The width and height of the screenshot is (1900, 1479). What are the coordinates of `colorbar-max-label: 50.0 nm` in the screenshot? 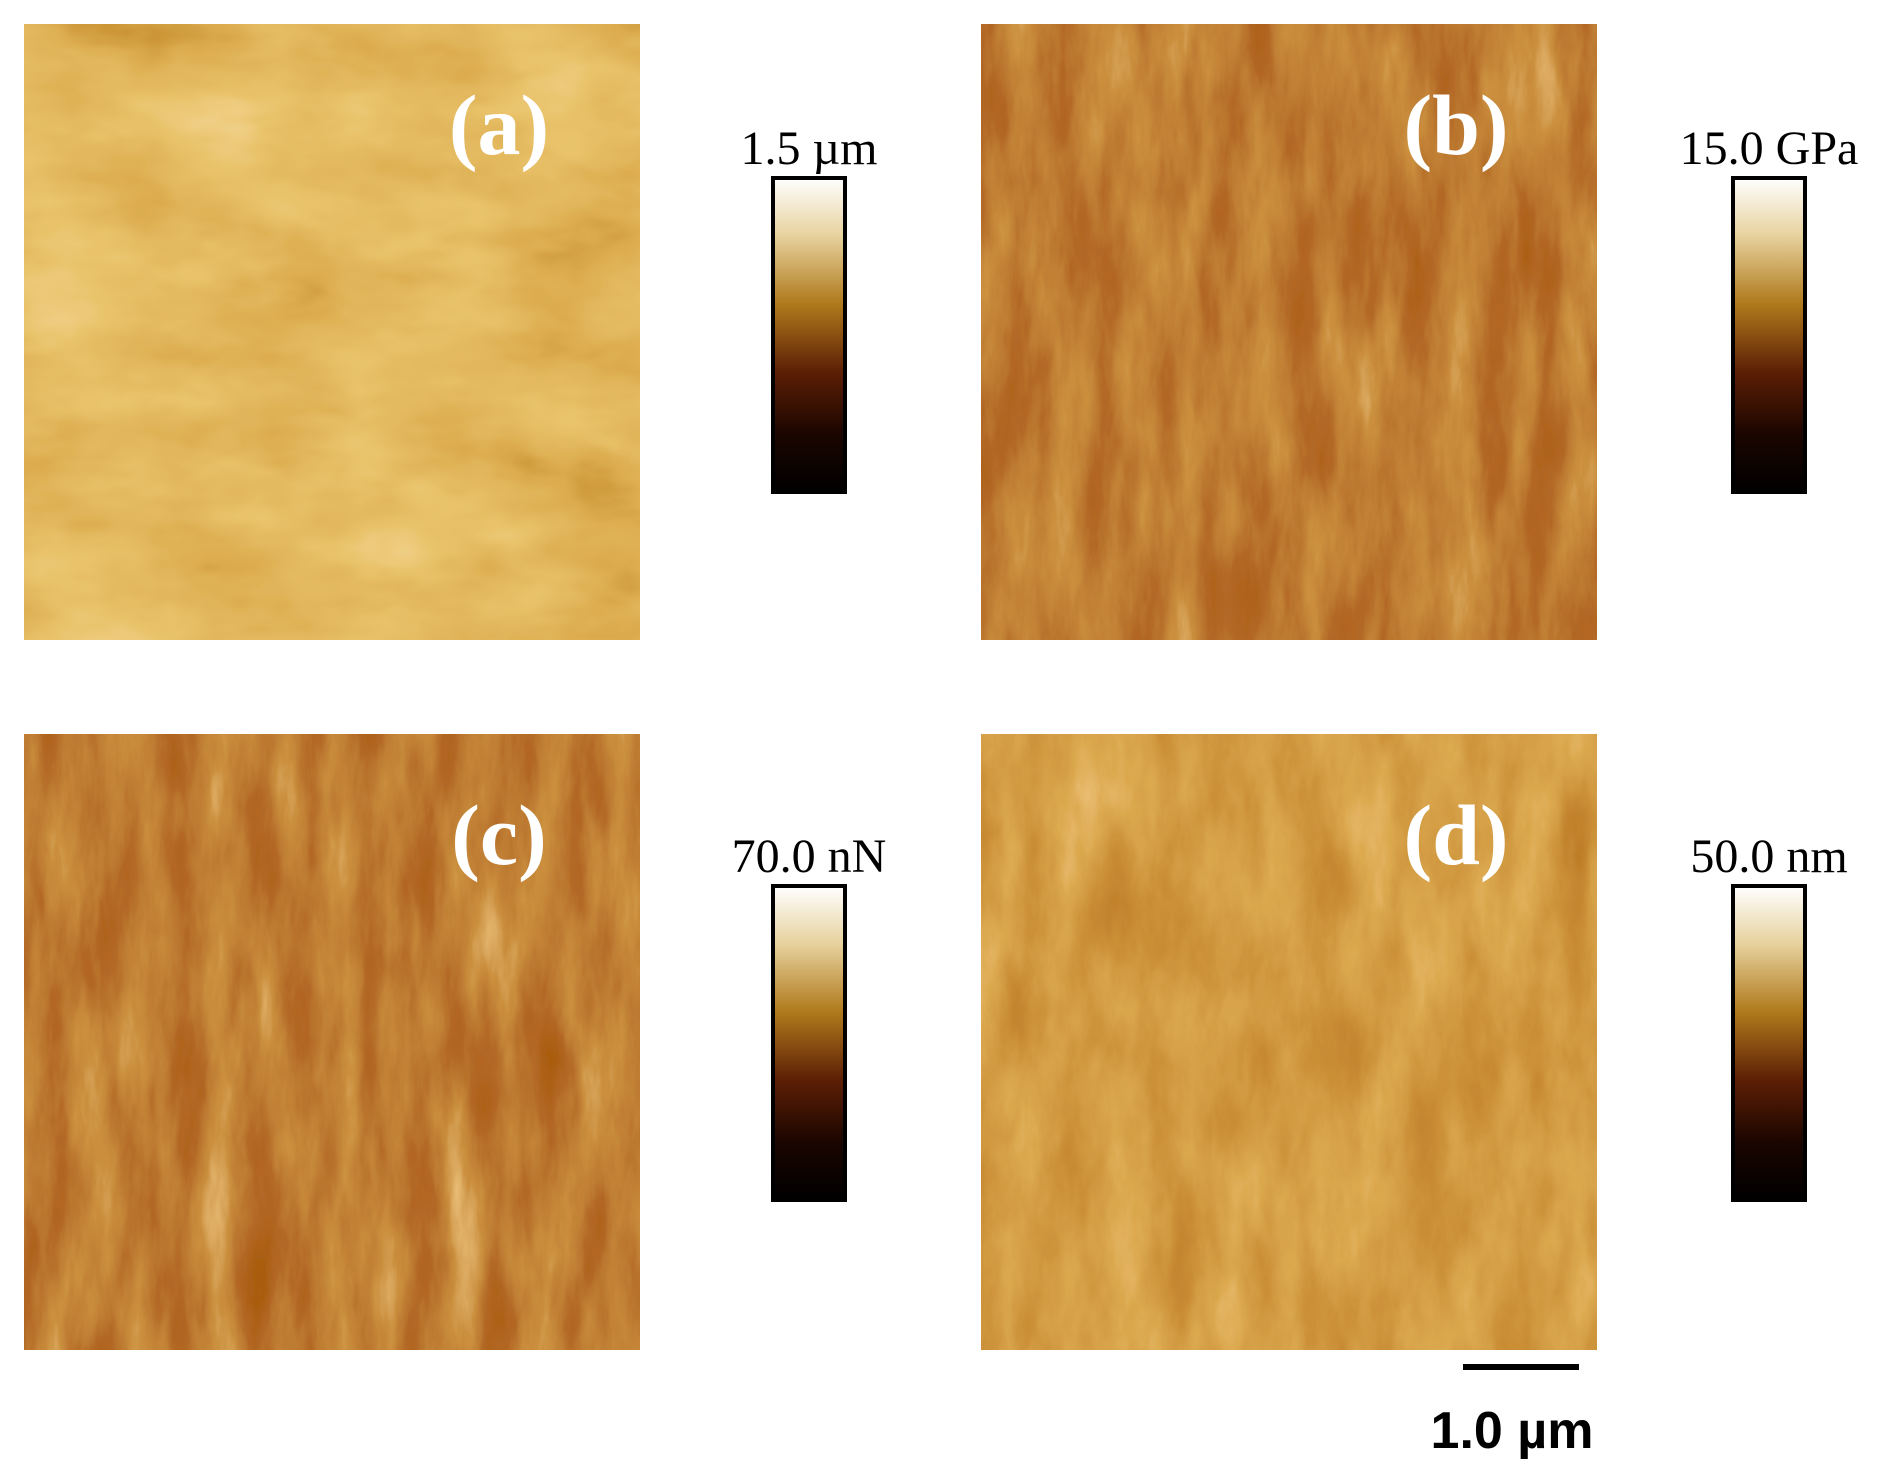 It's located at (1768, 856).